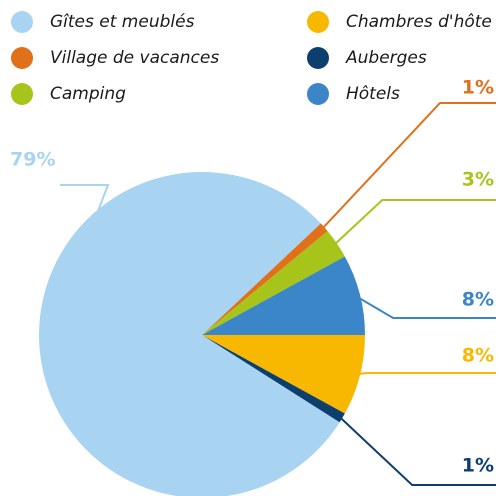  What do you see at coordinates (134, 58) in the screenshot?
I see `legend-label: Village de vacances` at bounding box center [134, 58].